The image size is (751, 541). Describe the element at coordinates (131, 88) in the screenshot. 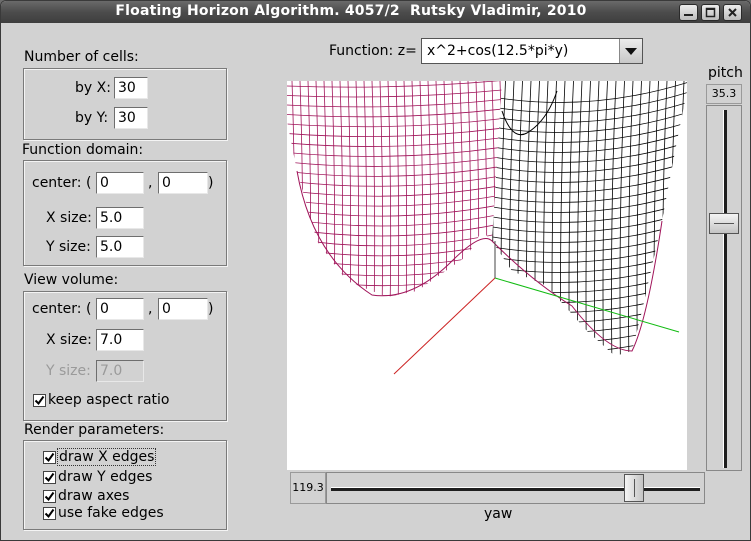

I see `cells-x-input: 30` at that location.